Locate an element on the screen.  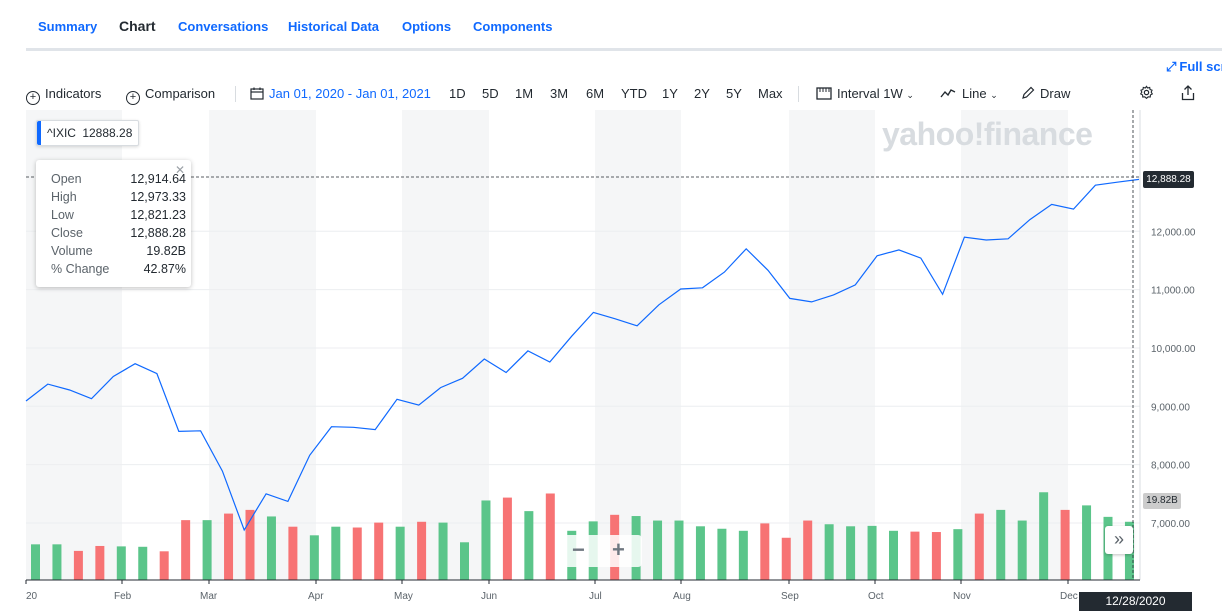
legend-value: 12888.28 is located at coordinates (107, 133).